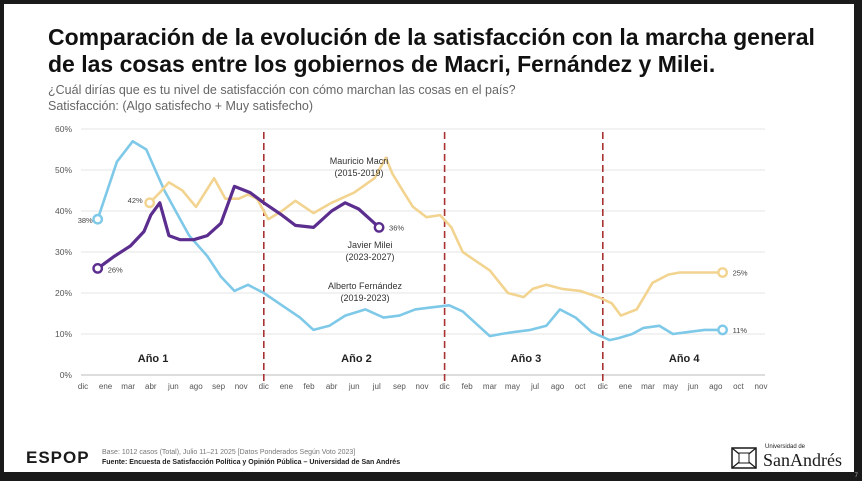 This screenshot has width=862, height=481. Describe the element at coordinates (359, 161) in the screenshot. I see `series-name: Mauricio Macri` at that location.